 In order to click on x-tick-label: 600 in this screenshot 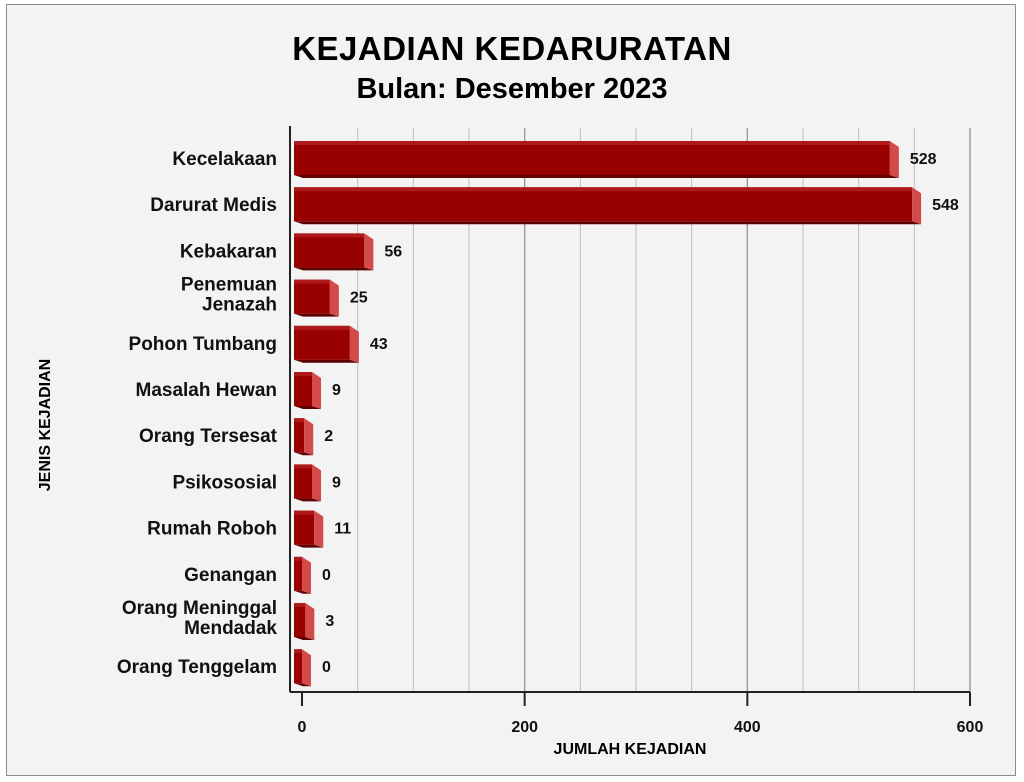, I will do `click(970, 727)`.